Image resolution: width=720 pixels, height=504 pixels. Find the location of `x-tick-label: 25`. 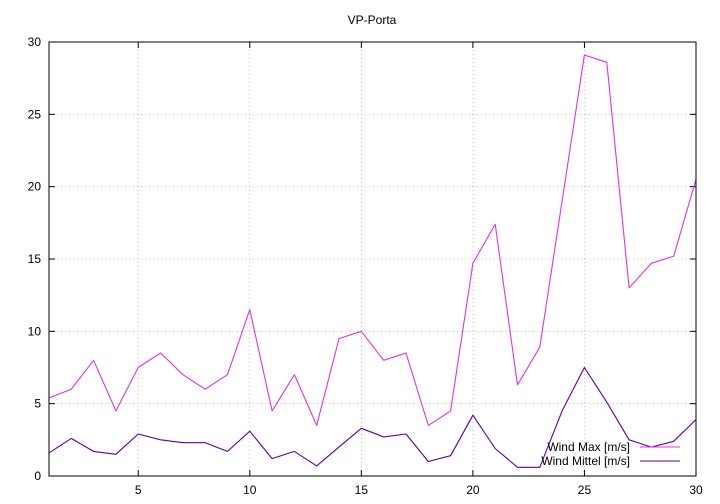

x-tick-label: 25 is located at coordinates (585, 490).